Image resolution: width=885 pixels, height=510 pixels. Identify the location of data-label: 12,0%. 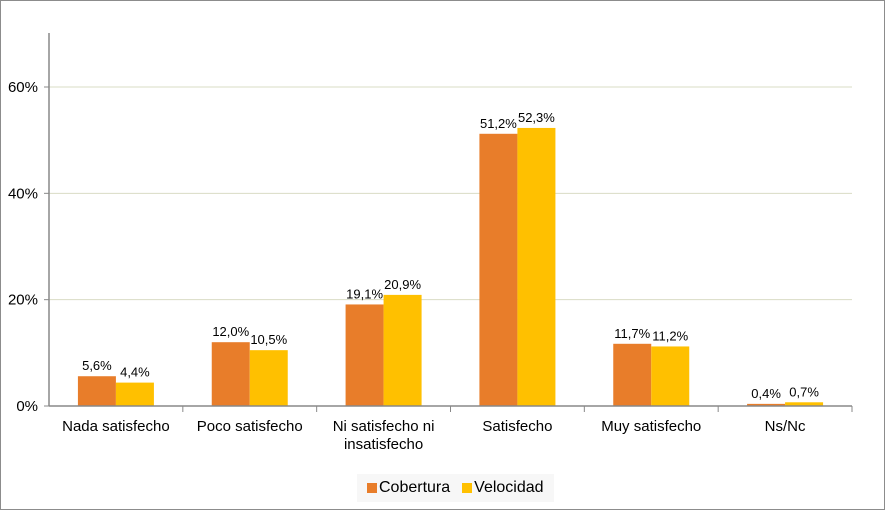
(230, 331).